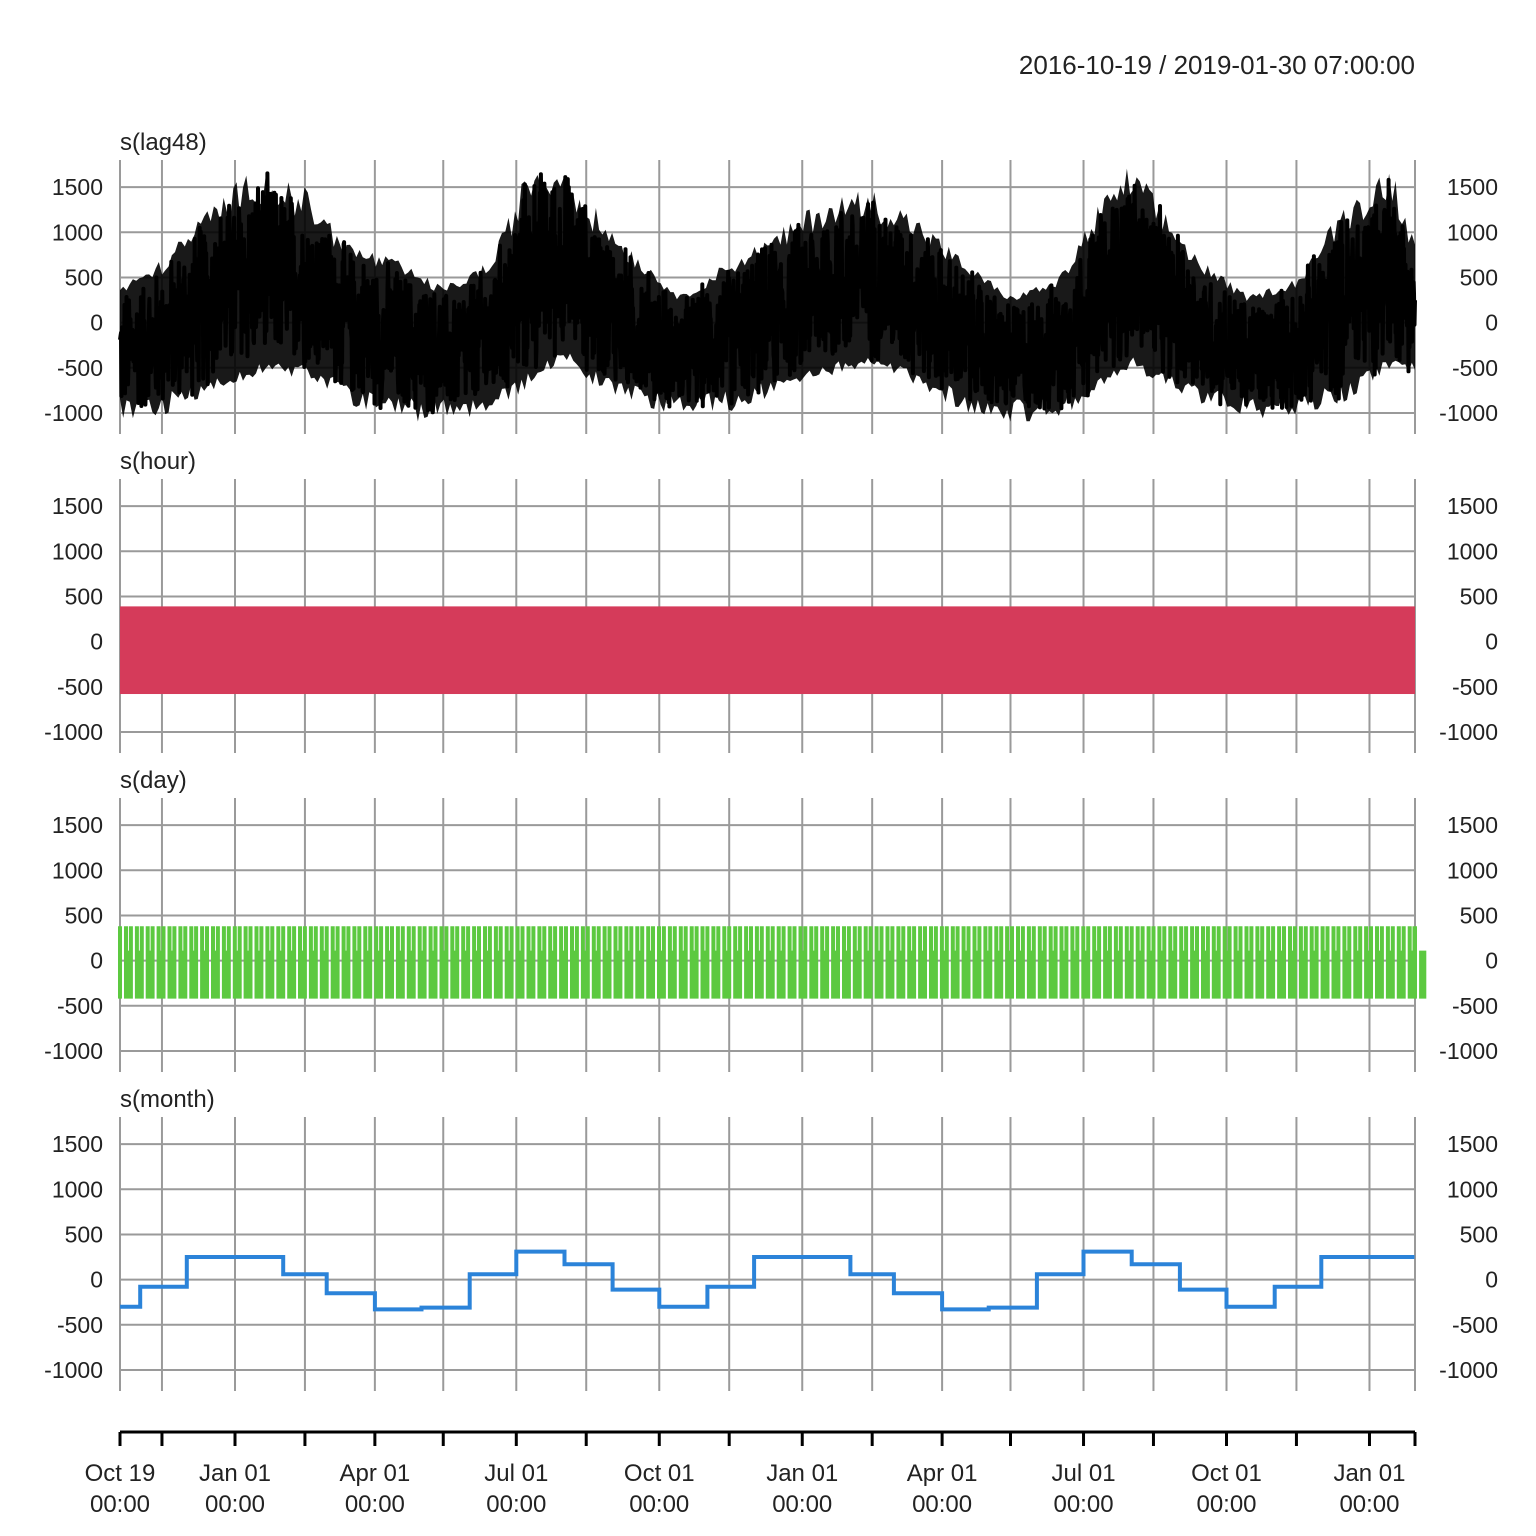  I want to click on panel-title: s(hour), so click(158, 461).